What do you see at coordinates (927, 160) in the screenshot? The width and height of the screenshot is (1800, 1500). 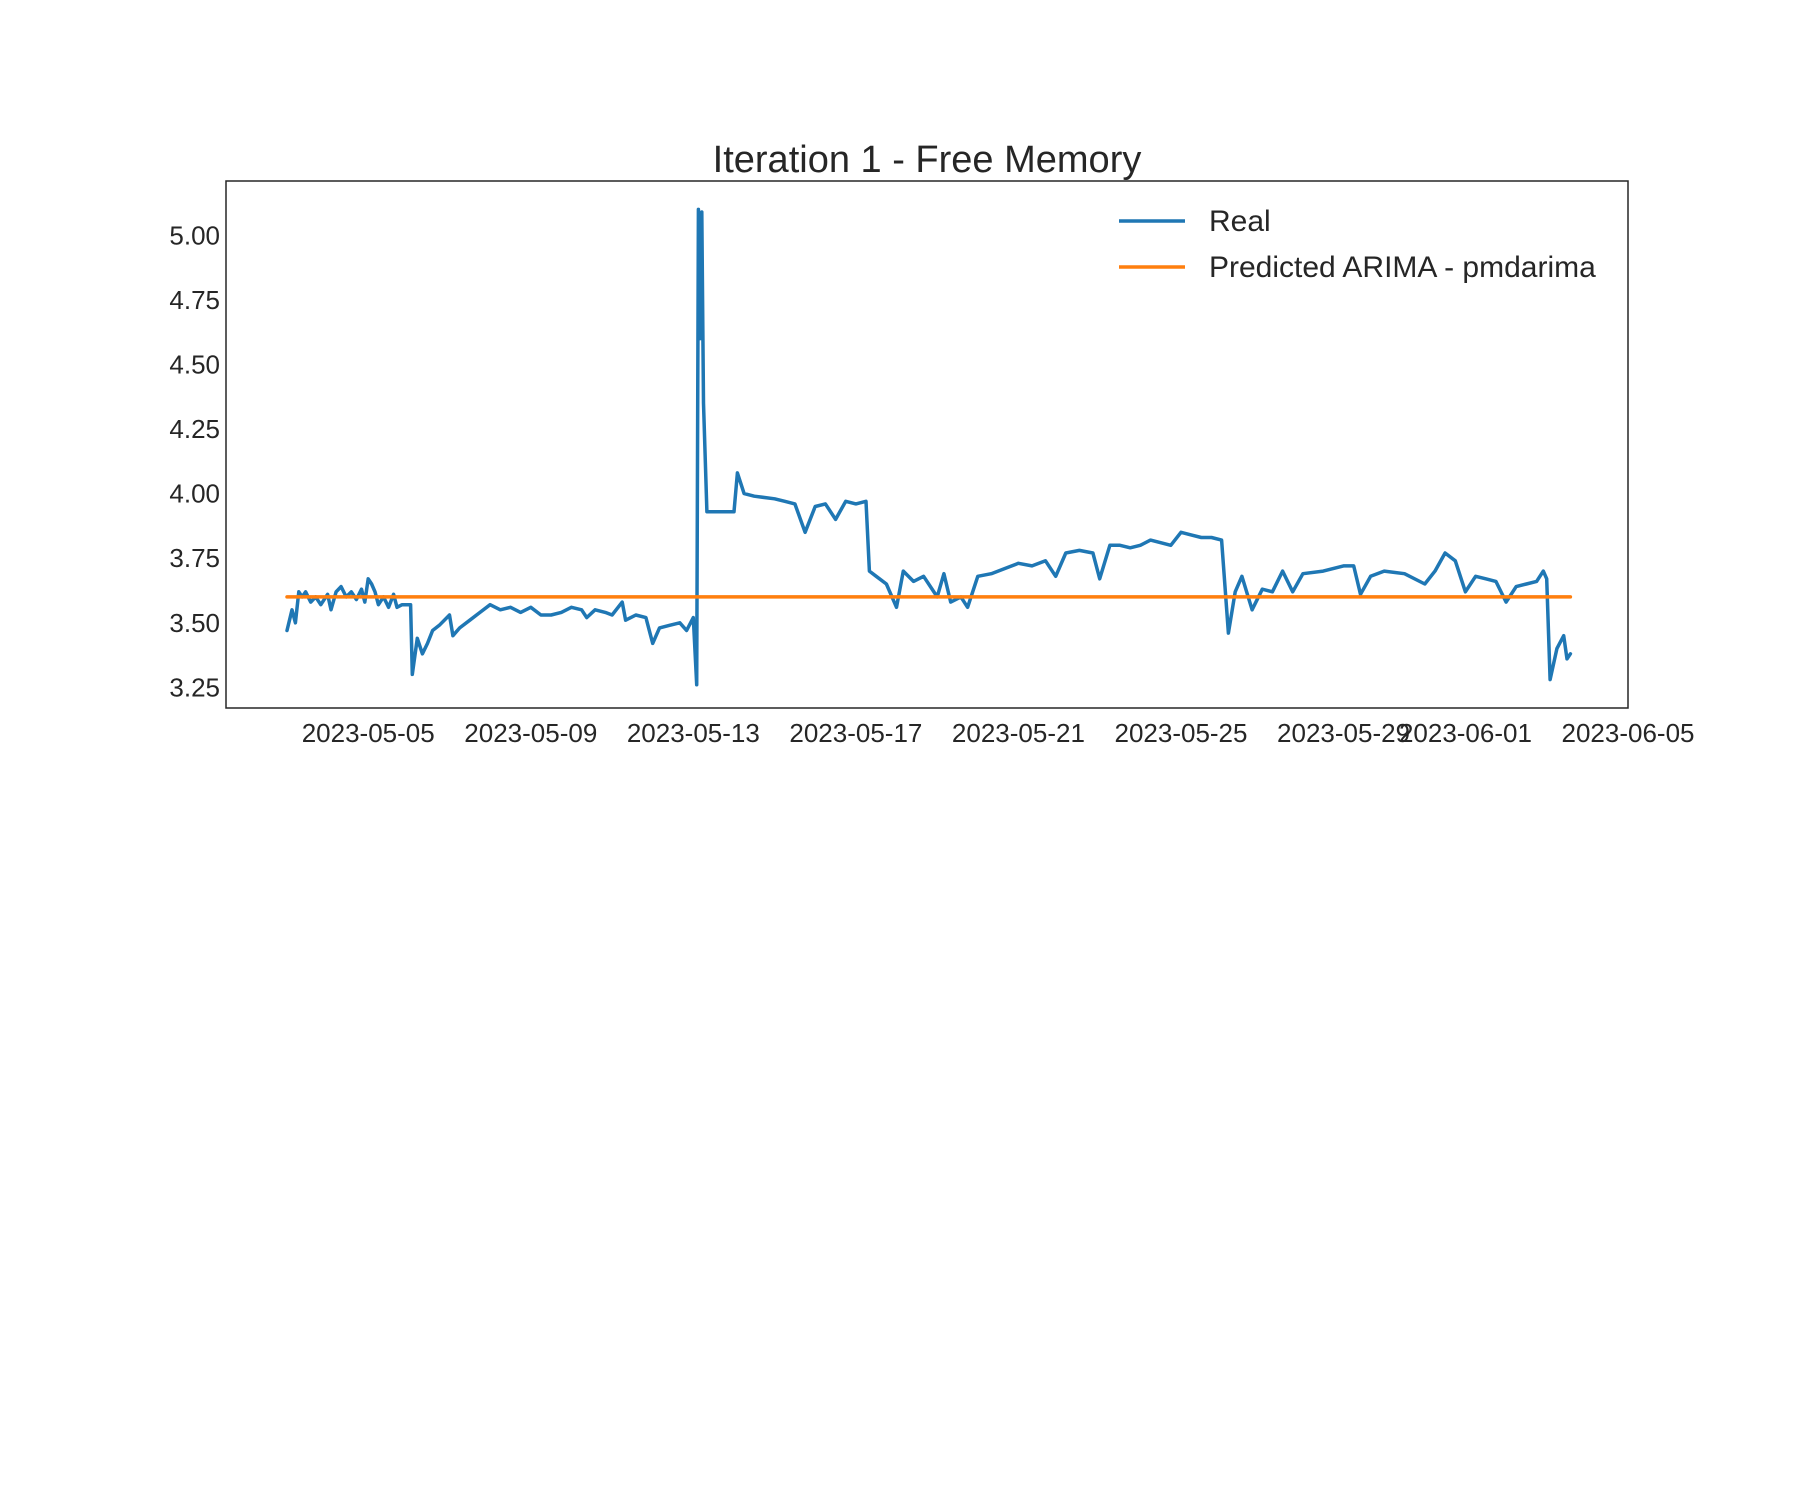 I see `chart-title: Iteration 1 - Free Memory` at bounding box center [927, 160].